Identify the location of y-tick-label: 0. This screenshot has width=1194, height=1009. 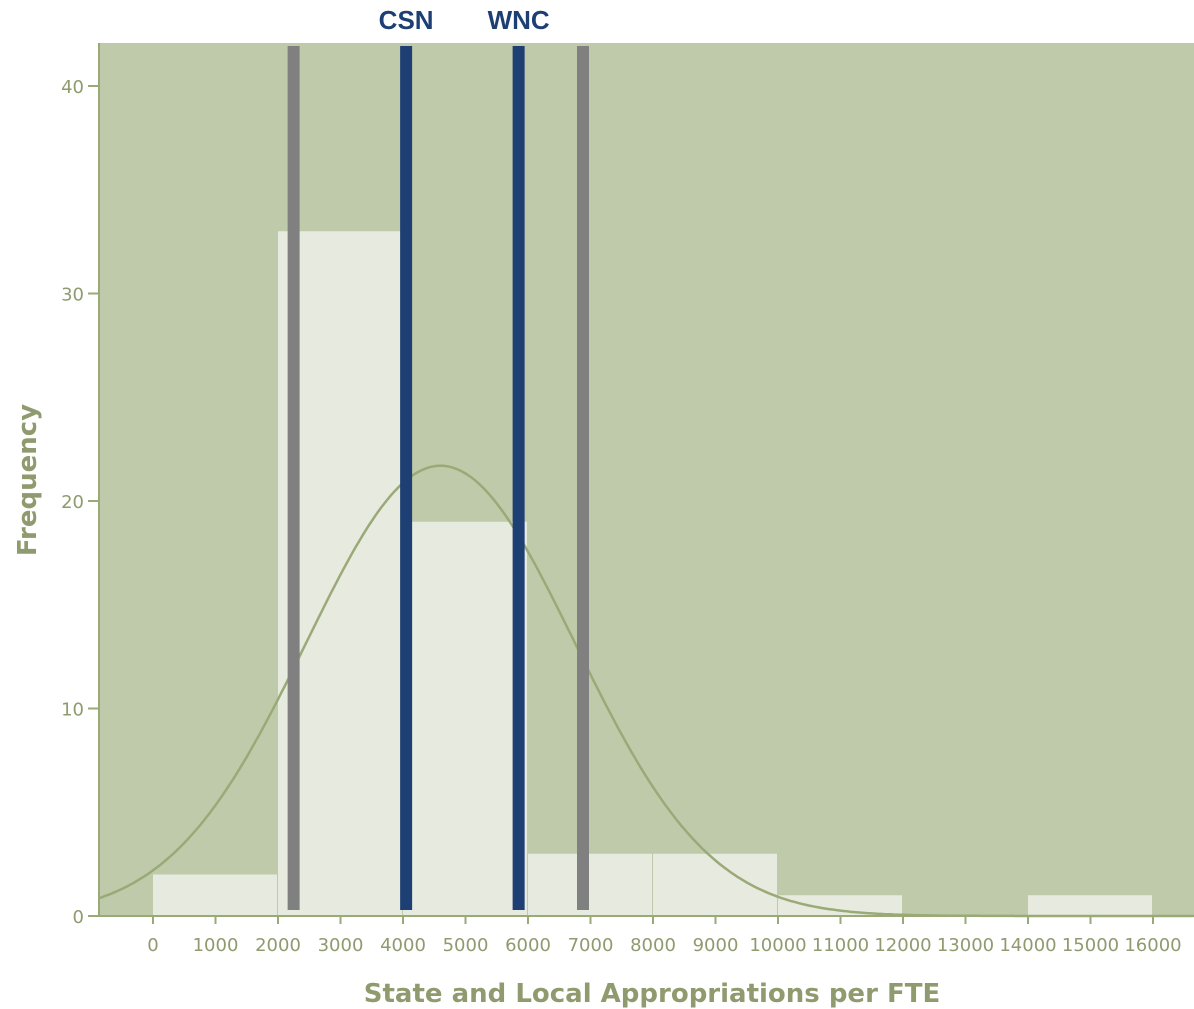
(78, 917).